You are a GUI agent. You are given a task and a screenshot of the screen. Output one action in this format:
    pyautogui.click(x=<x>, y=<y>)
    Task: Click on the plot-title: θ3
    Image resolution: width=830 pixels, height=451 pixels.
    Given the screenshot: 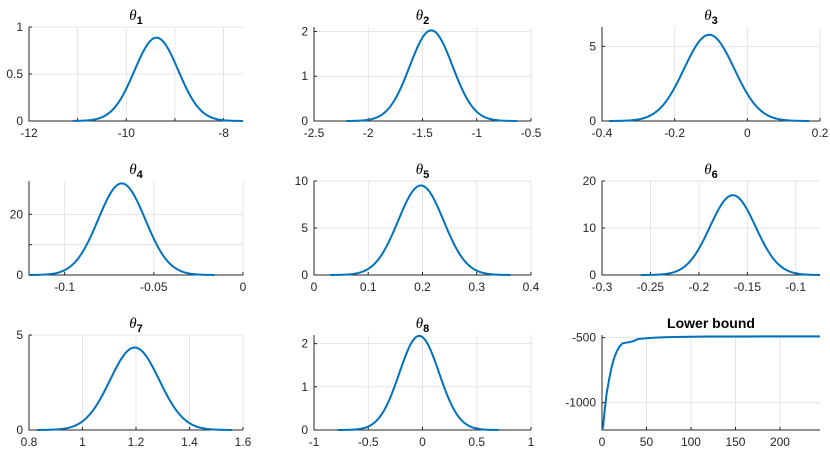 What is the action you would take?
    pyautogui.click(x=711, y=17)
    